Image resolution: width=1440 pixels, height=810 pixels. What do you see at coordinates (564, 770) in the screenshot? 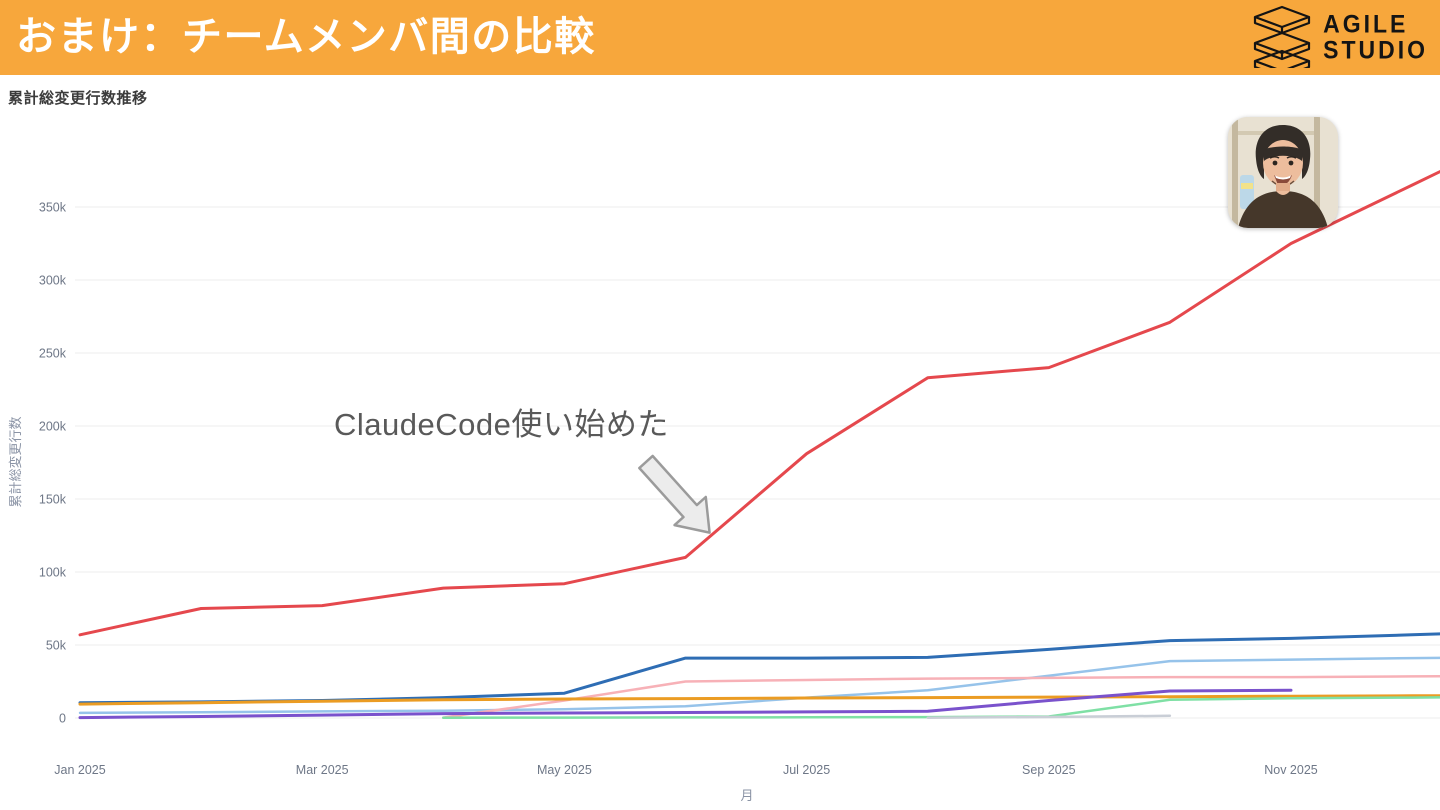
I see `x-tick-label: May 2025` at bounding box center [564, 770].